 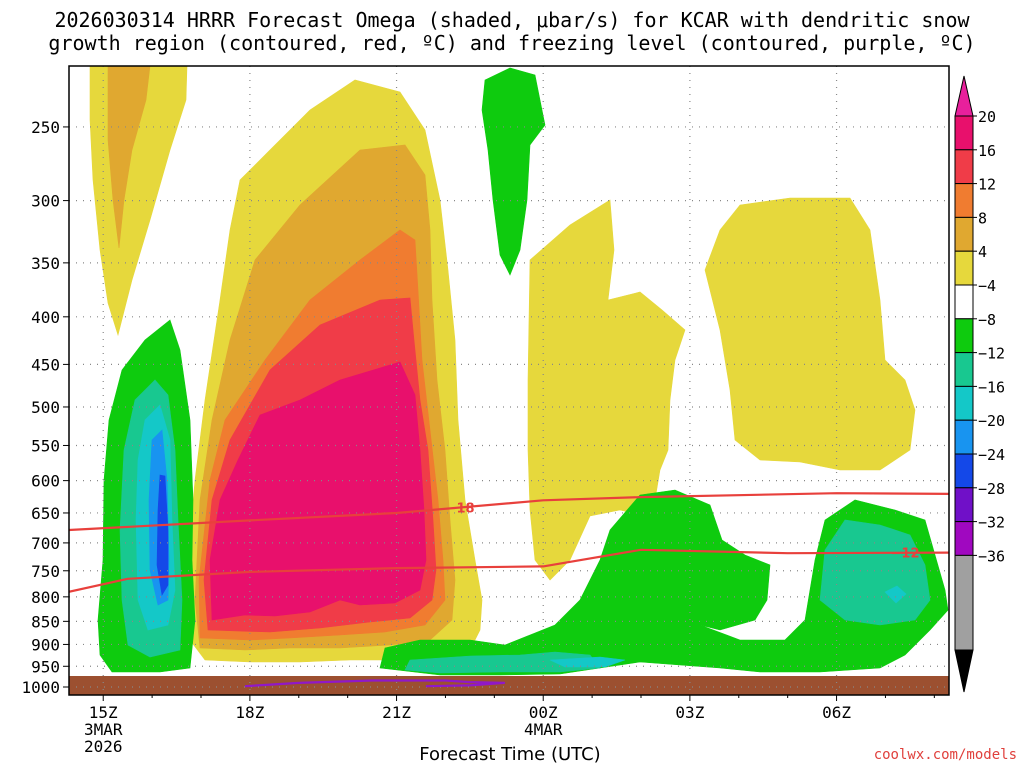 What do you see at coordinates (991, 556) in the screenshot?
I see `colorbar-label: −36` at bounding box center [991, 556].